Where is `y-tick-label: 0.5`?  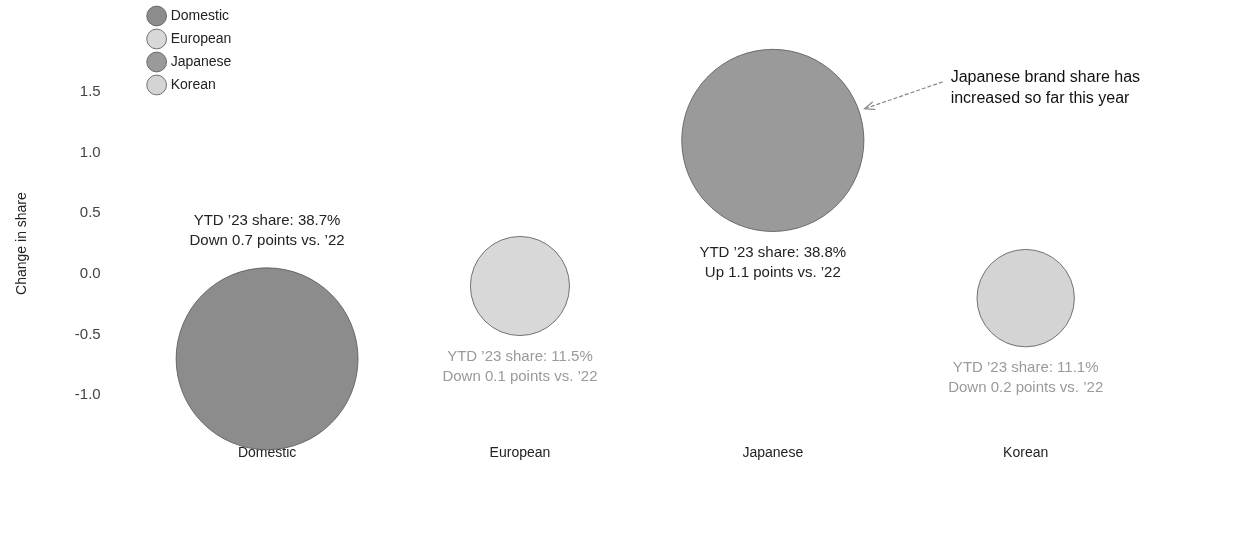 y-tick-label: 0.5 is located at coordinates (90, 212).